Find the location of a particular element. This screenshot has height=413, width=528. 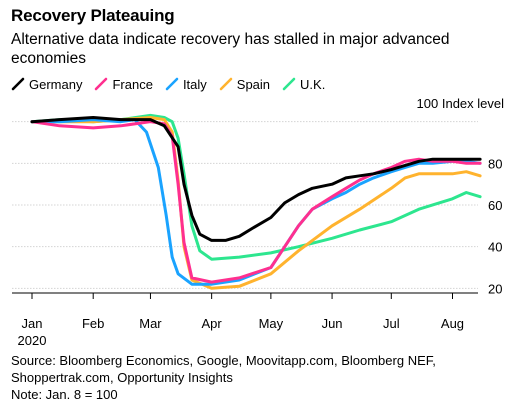

legend-label: Spain is located at coordinates (253, 84).